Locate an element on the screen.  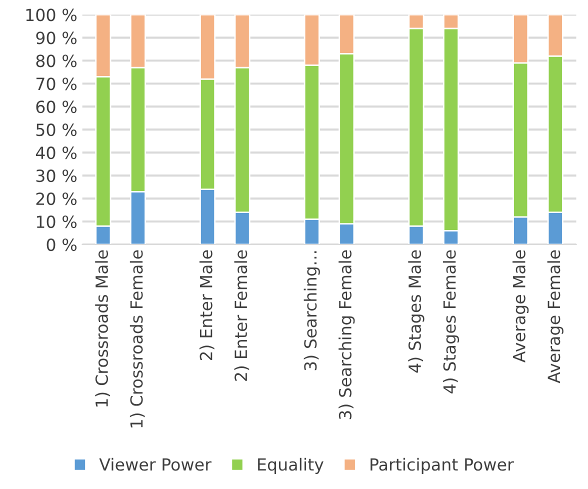
x-tick-label: 2) Enter Female is located at coordinates (242, 315).